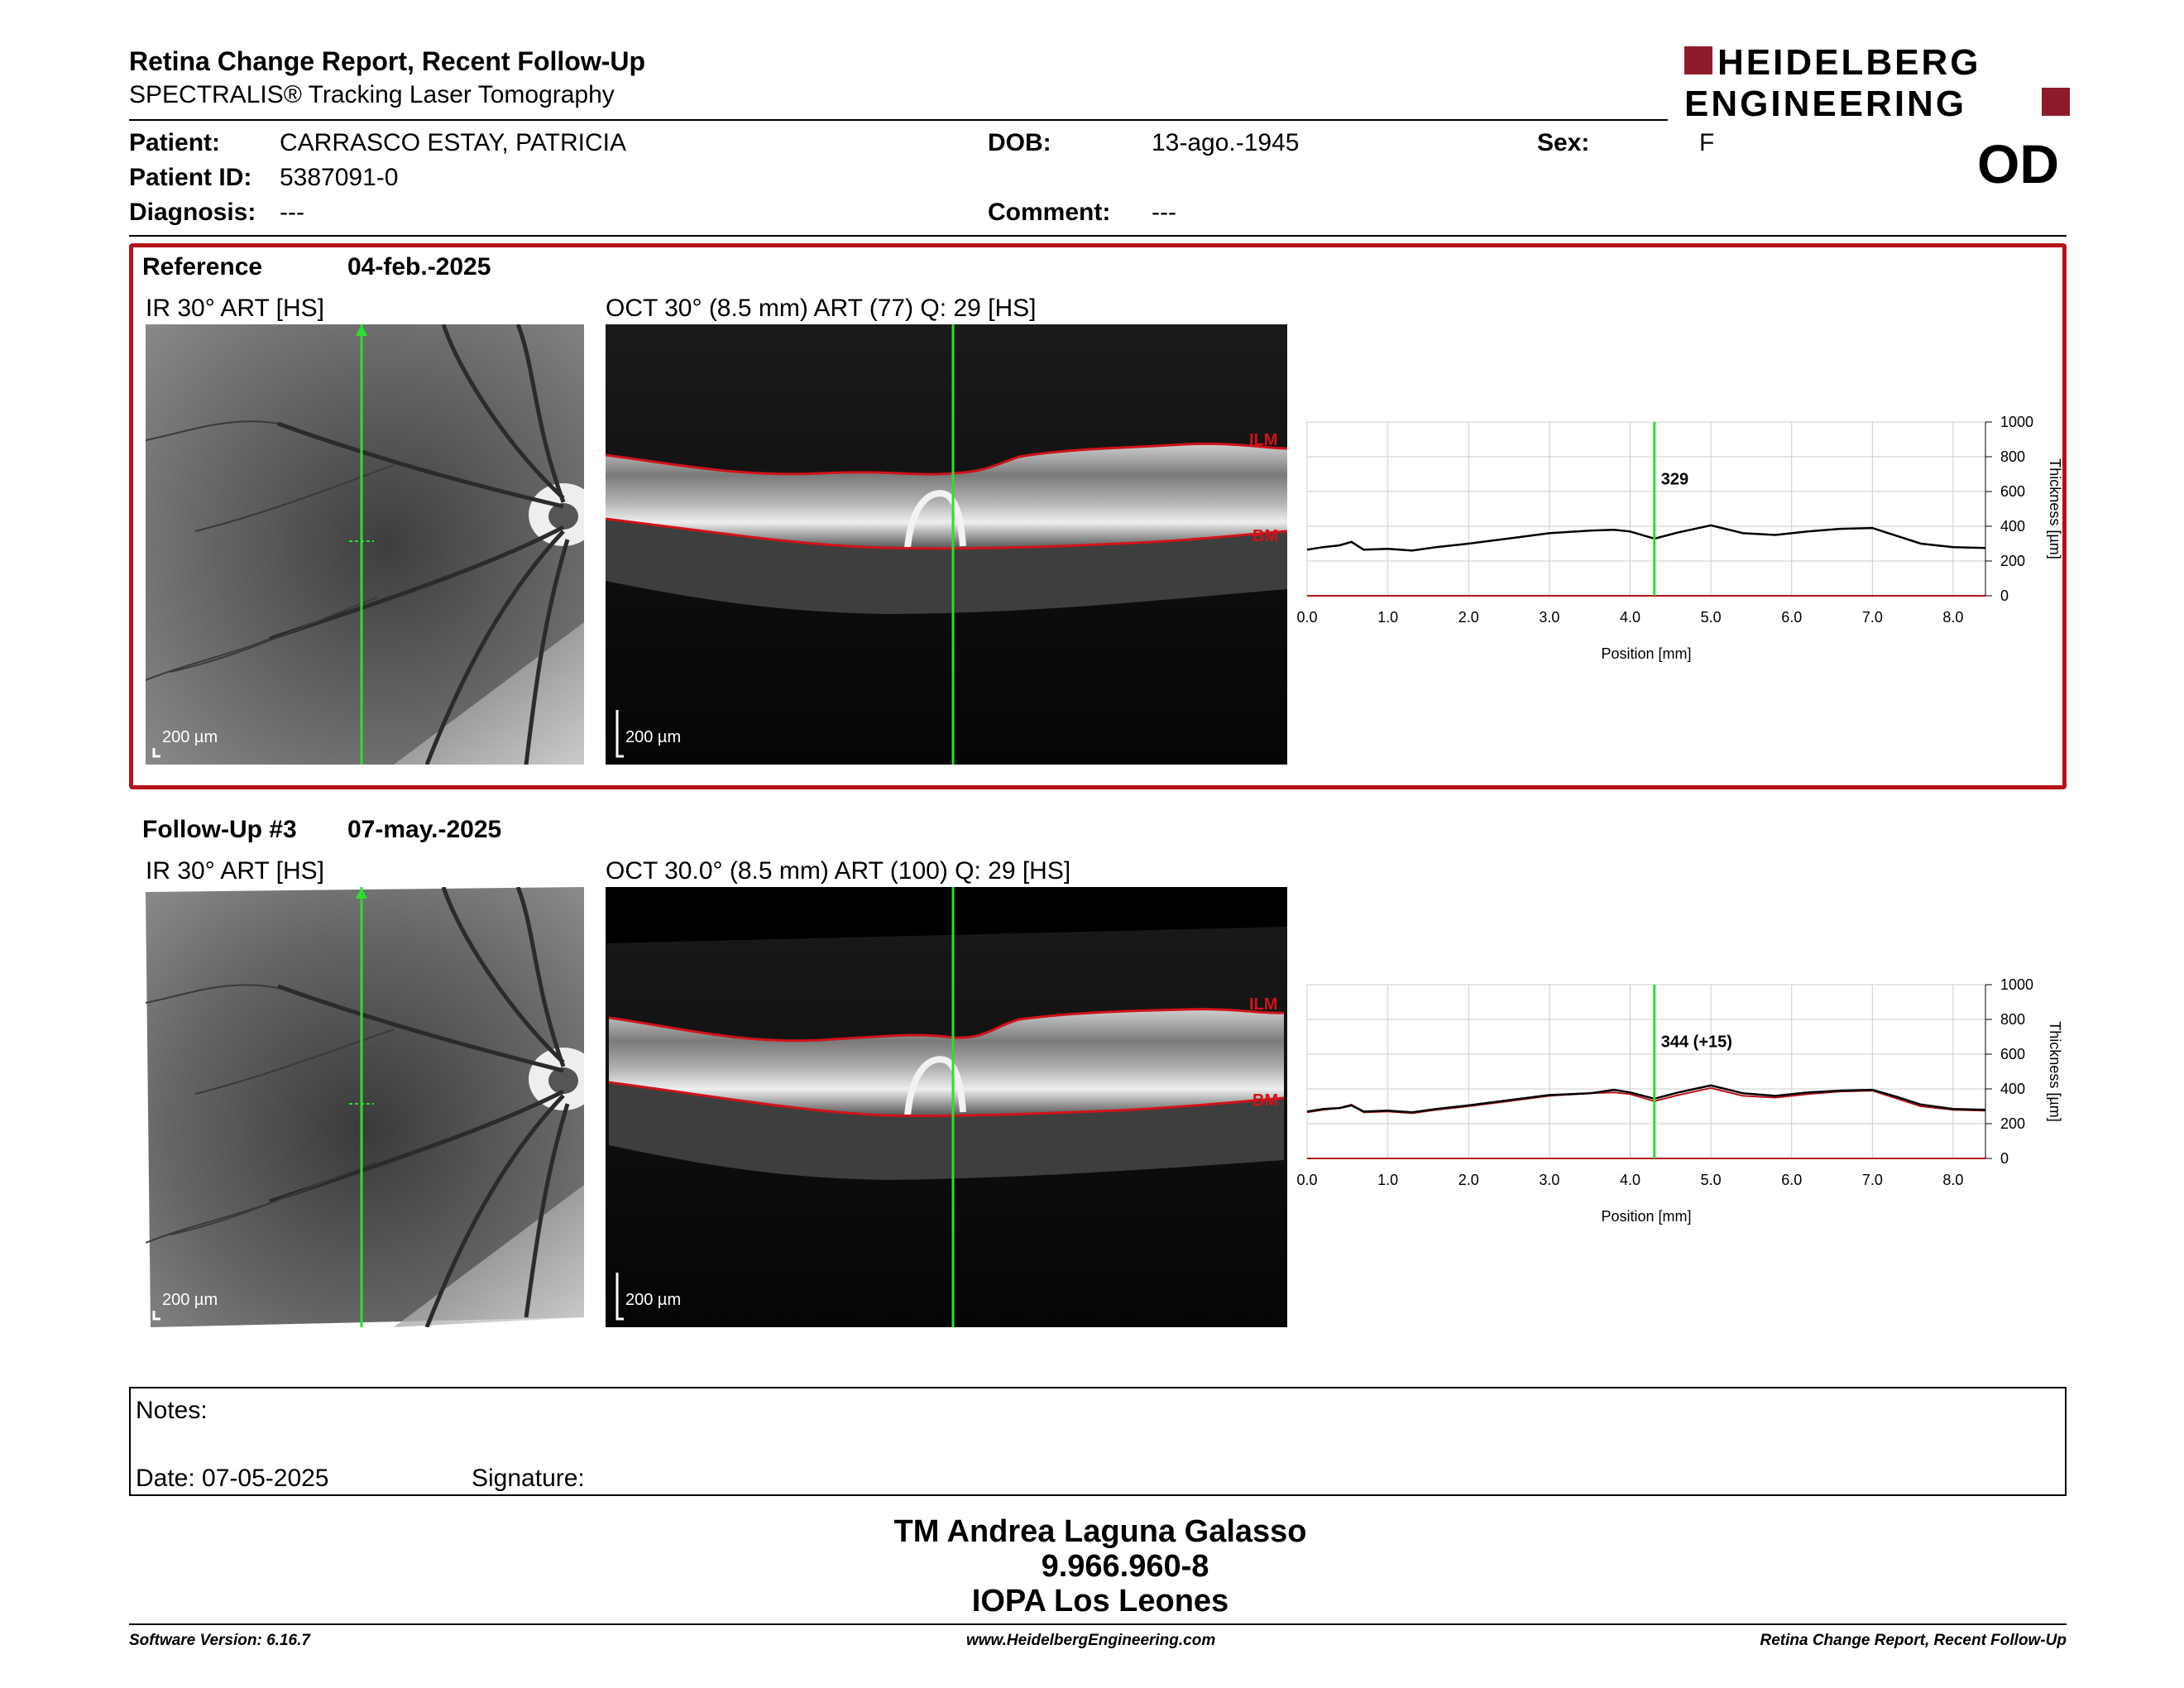 This screenshot has height=1688, width=2184. Describe the element at coordinates (1049, 212) in the screenshot. I see `comment-label: Comment:` at that location.